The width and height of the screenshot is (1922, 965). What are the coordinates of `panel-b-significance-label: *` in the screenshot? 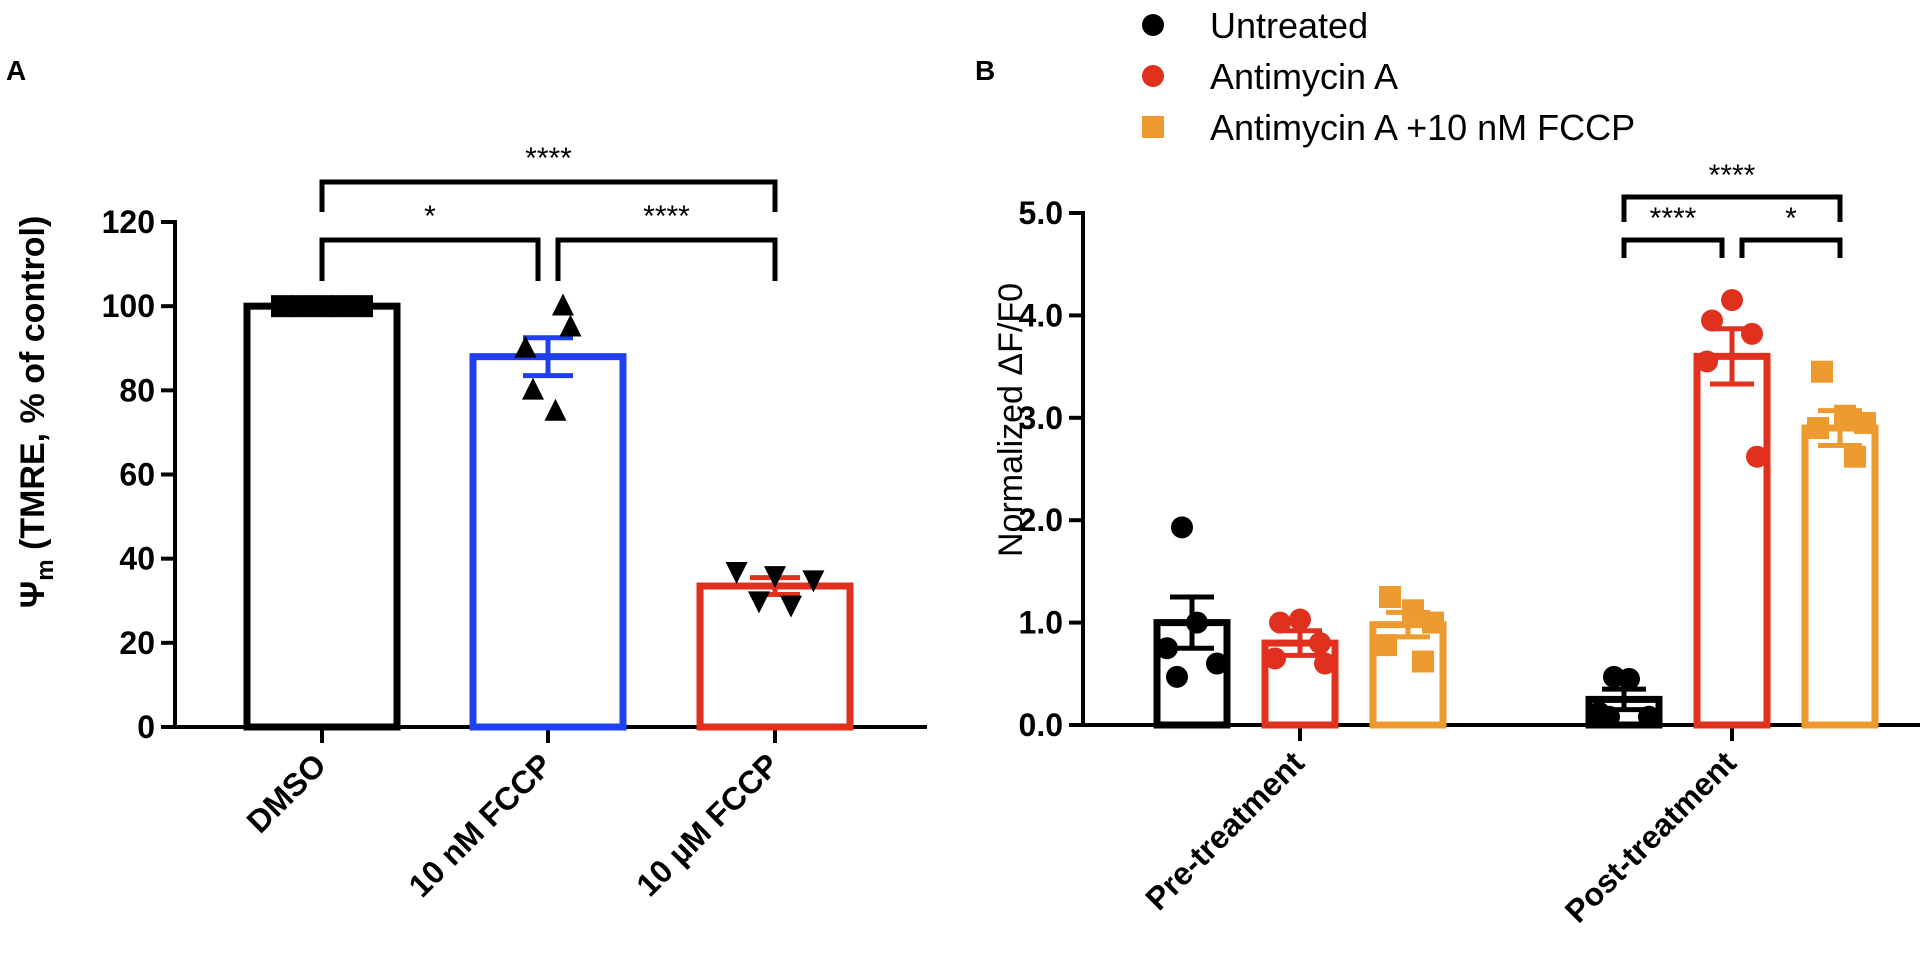 It's located at (1791, 218).